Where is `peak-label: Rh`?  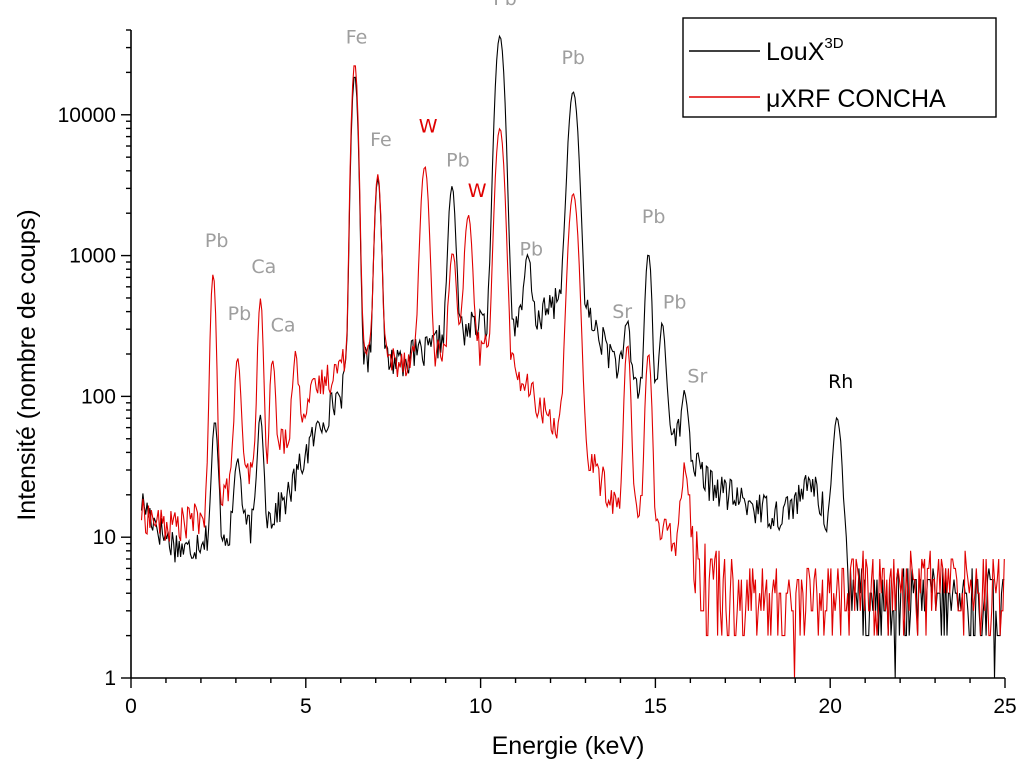
peak-label: Rh is located at coordinates (840, 382).